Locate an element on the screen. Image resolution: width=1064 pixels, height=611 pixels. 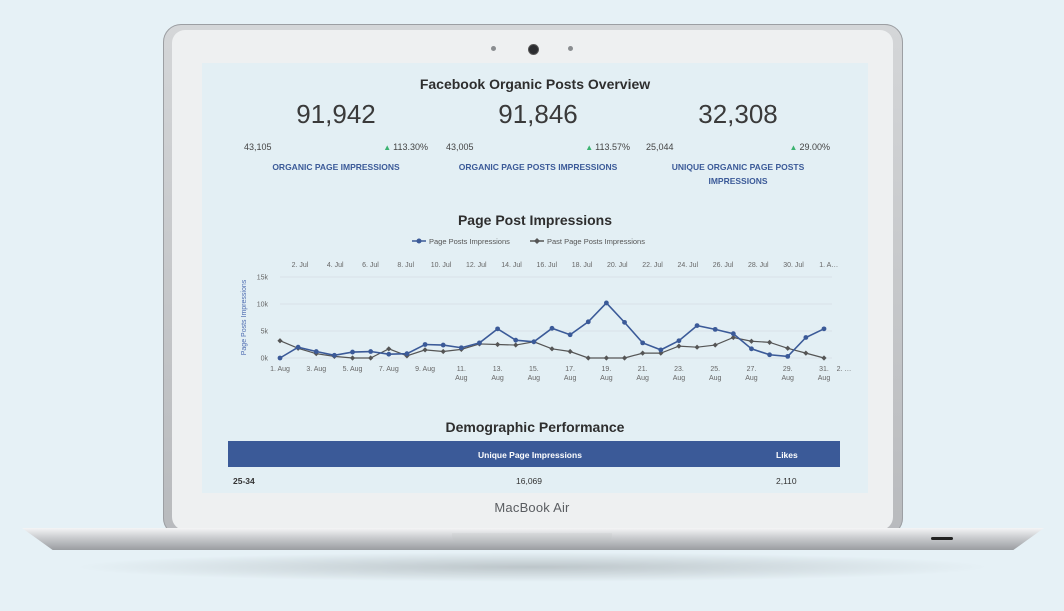
demographics-title: Demographic Performance is located at coordinates (535, 427).